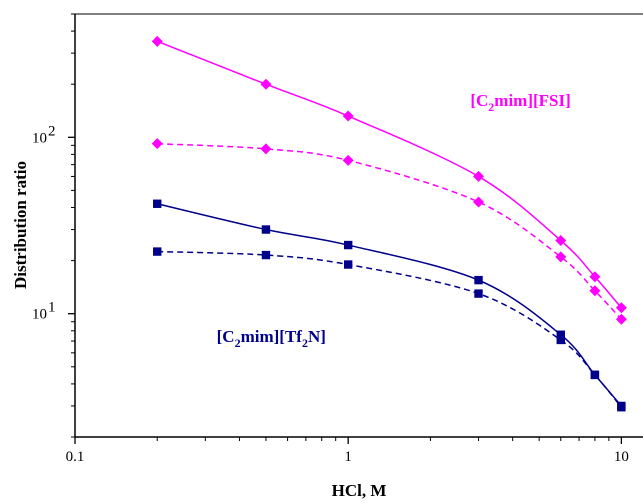  I want to click on y-tick-exponent: 2, so click(52, 131).